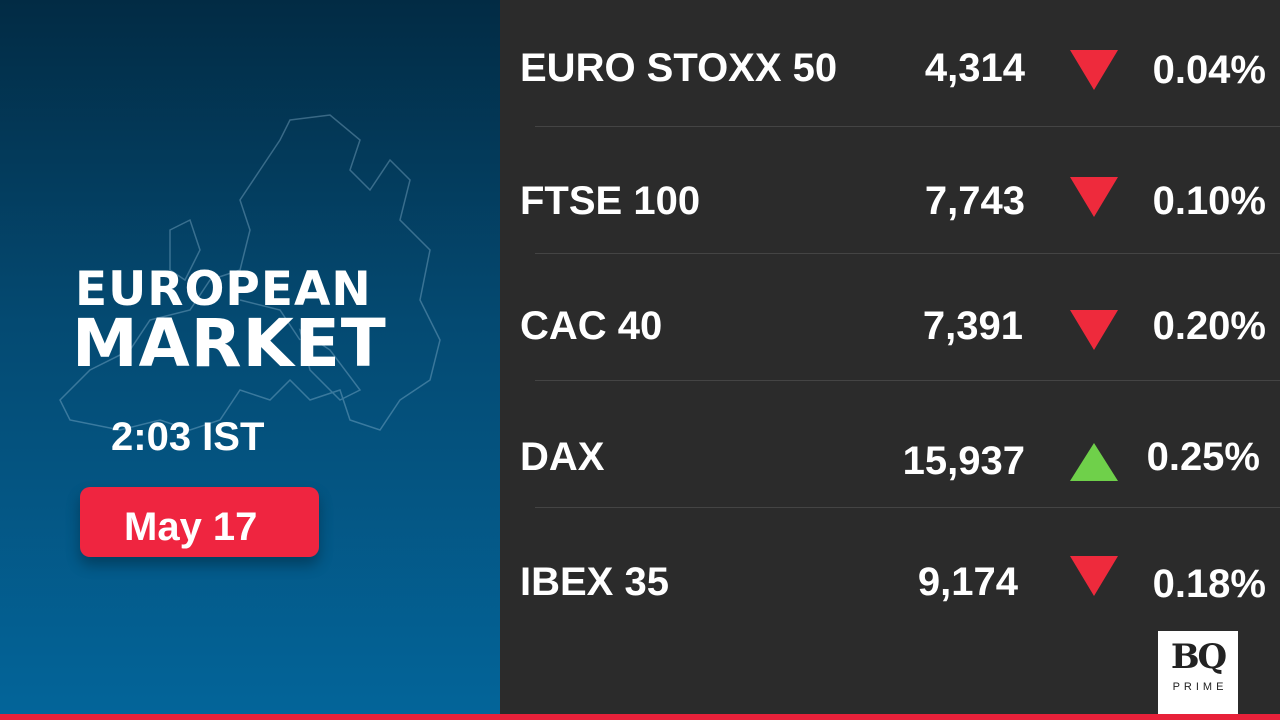  I want to click on index-value: 4,314, so click(974, 68).